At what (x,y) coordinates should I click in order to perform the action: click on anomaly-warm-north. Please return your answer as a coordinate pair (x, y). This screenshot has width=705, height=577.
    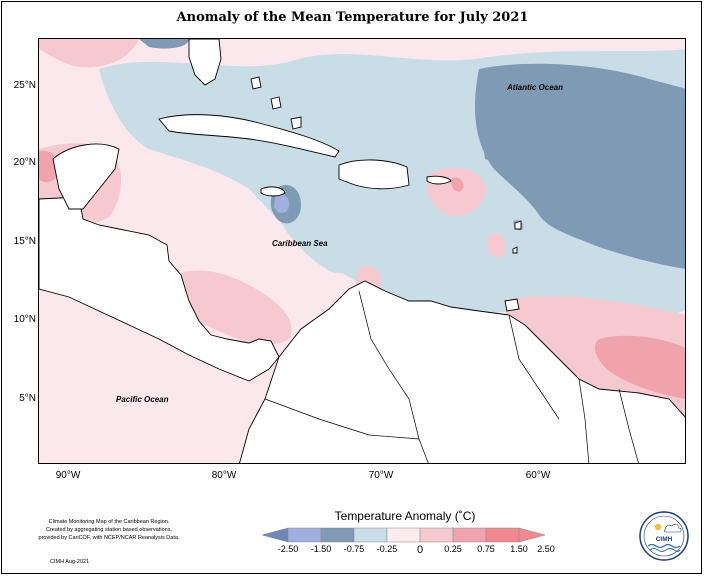
    Looking at the image, I should click on (89, 53).